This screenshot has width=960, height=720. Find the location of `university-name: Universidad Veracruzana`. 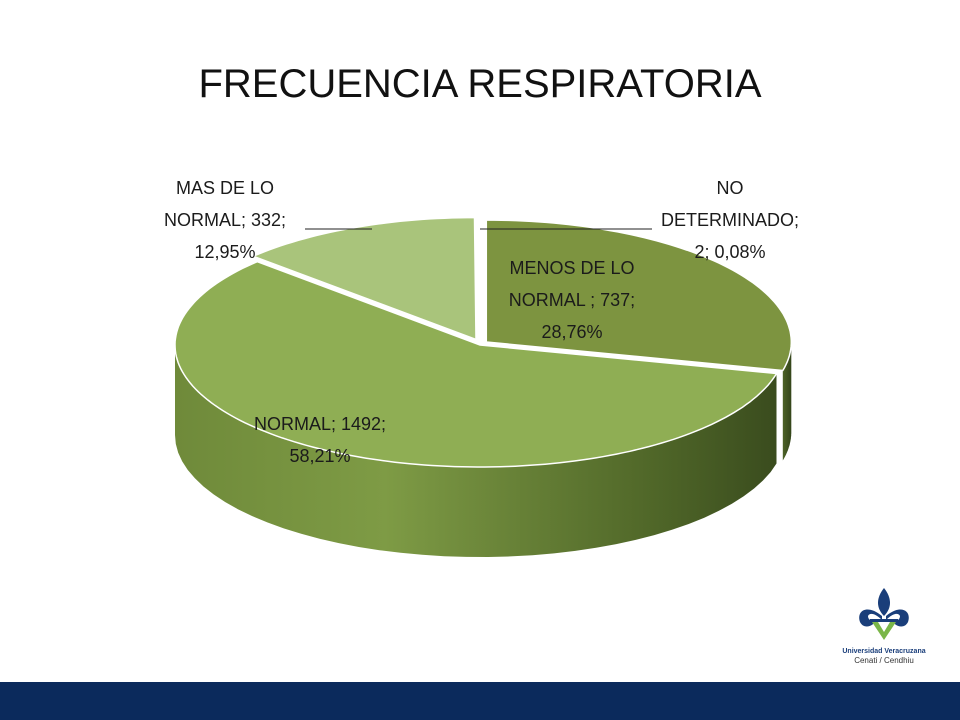

university-name: Universidad Veracruzana is located at coordinates (884, 651).